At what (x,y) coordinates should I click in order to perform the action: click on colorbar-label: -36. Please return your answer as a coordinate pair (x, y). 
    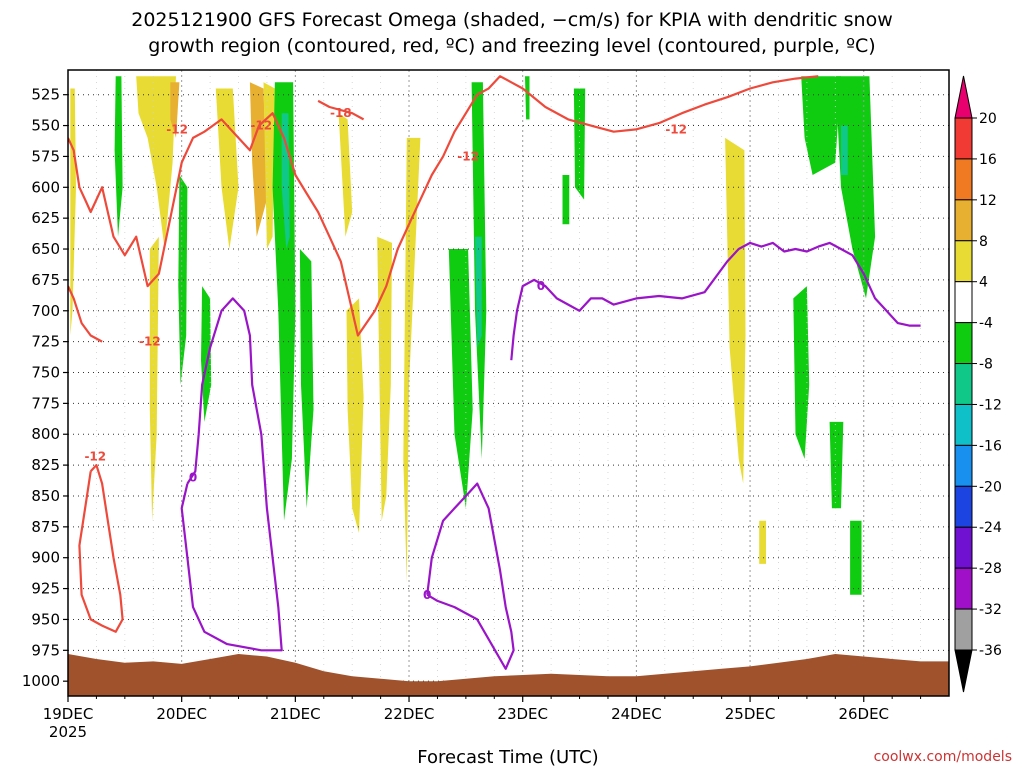
    Looking at the image, I should click on (990, 651).